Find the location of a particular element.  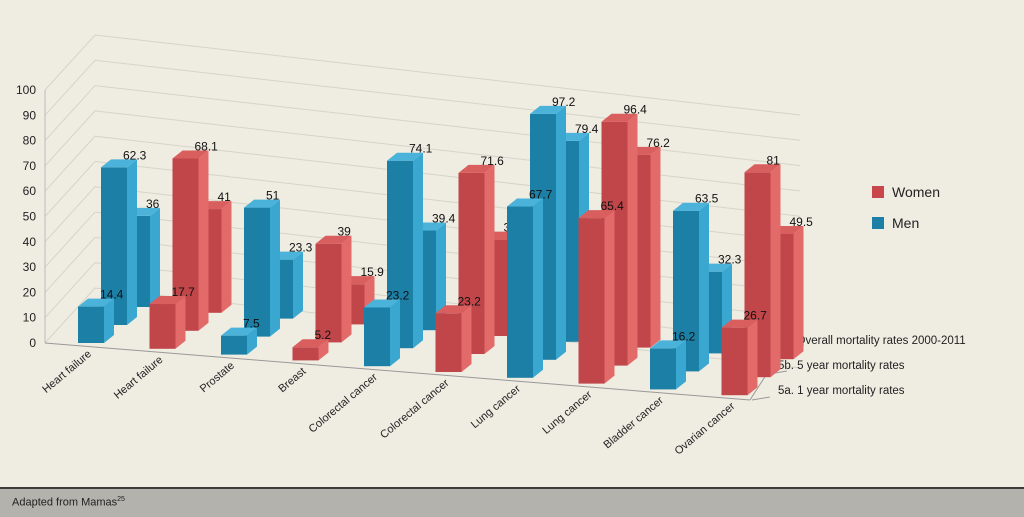

y-tick-label: 10 is located at coordinates (30, 318).